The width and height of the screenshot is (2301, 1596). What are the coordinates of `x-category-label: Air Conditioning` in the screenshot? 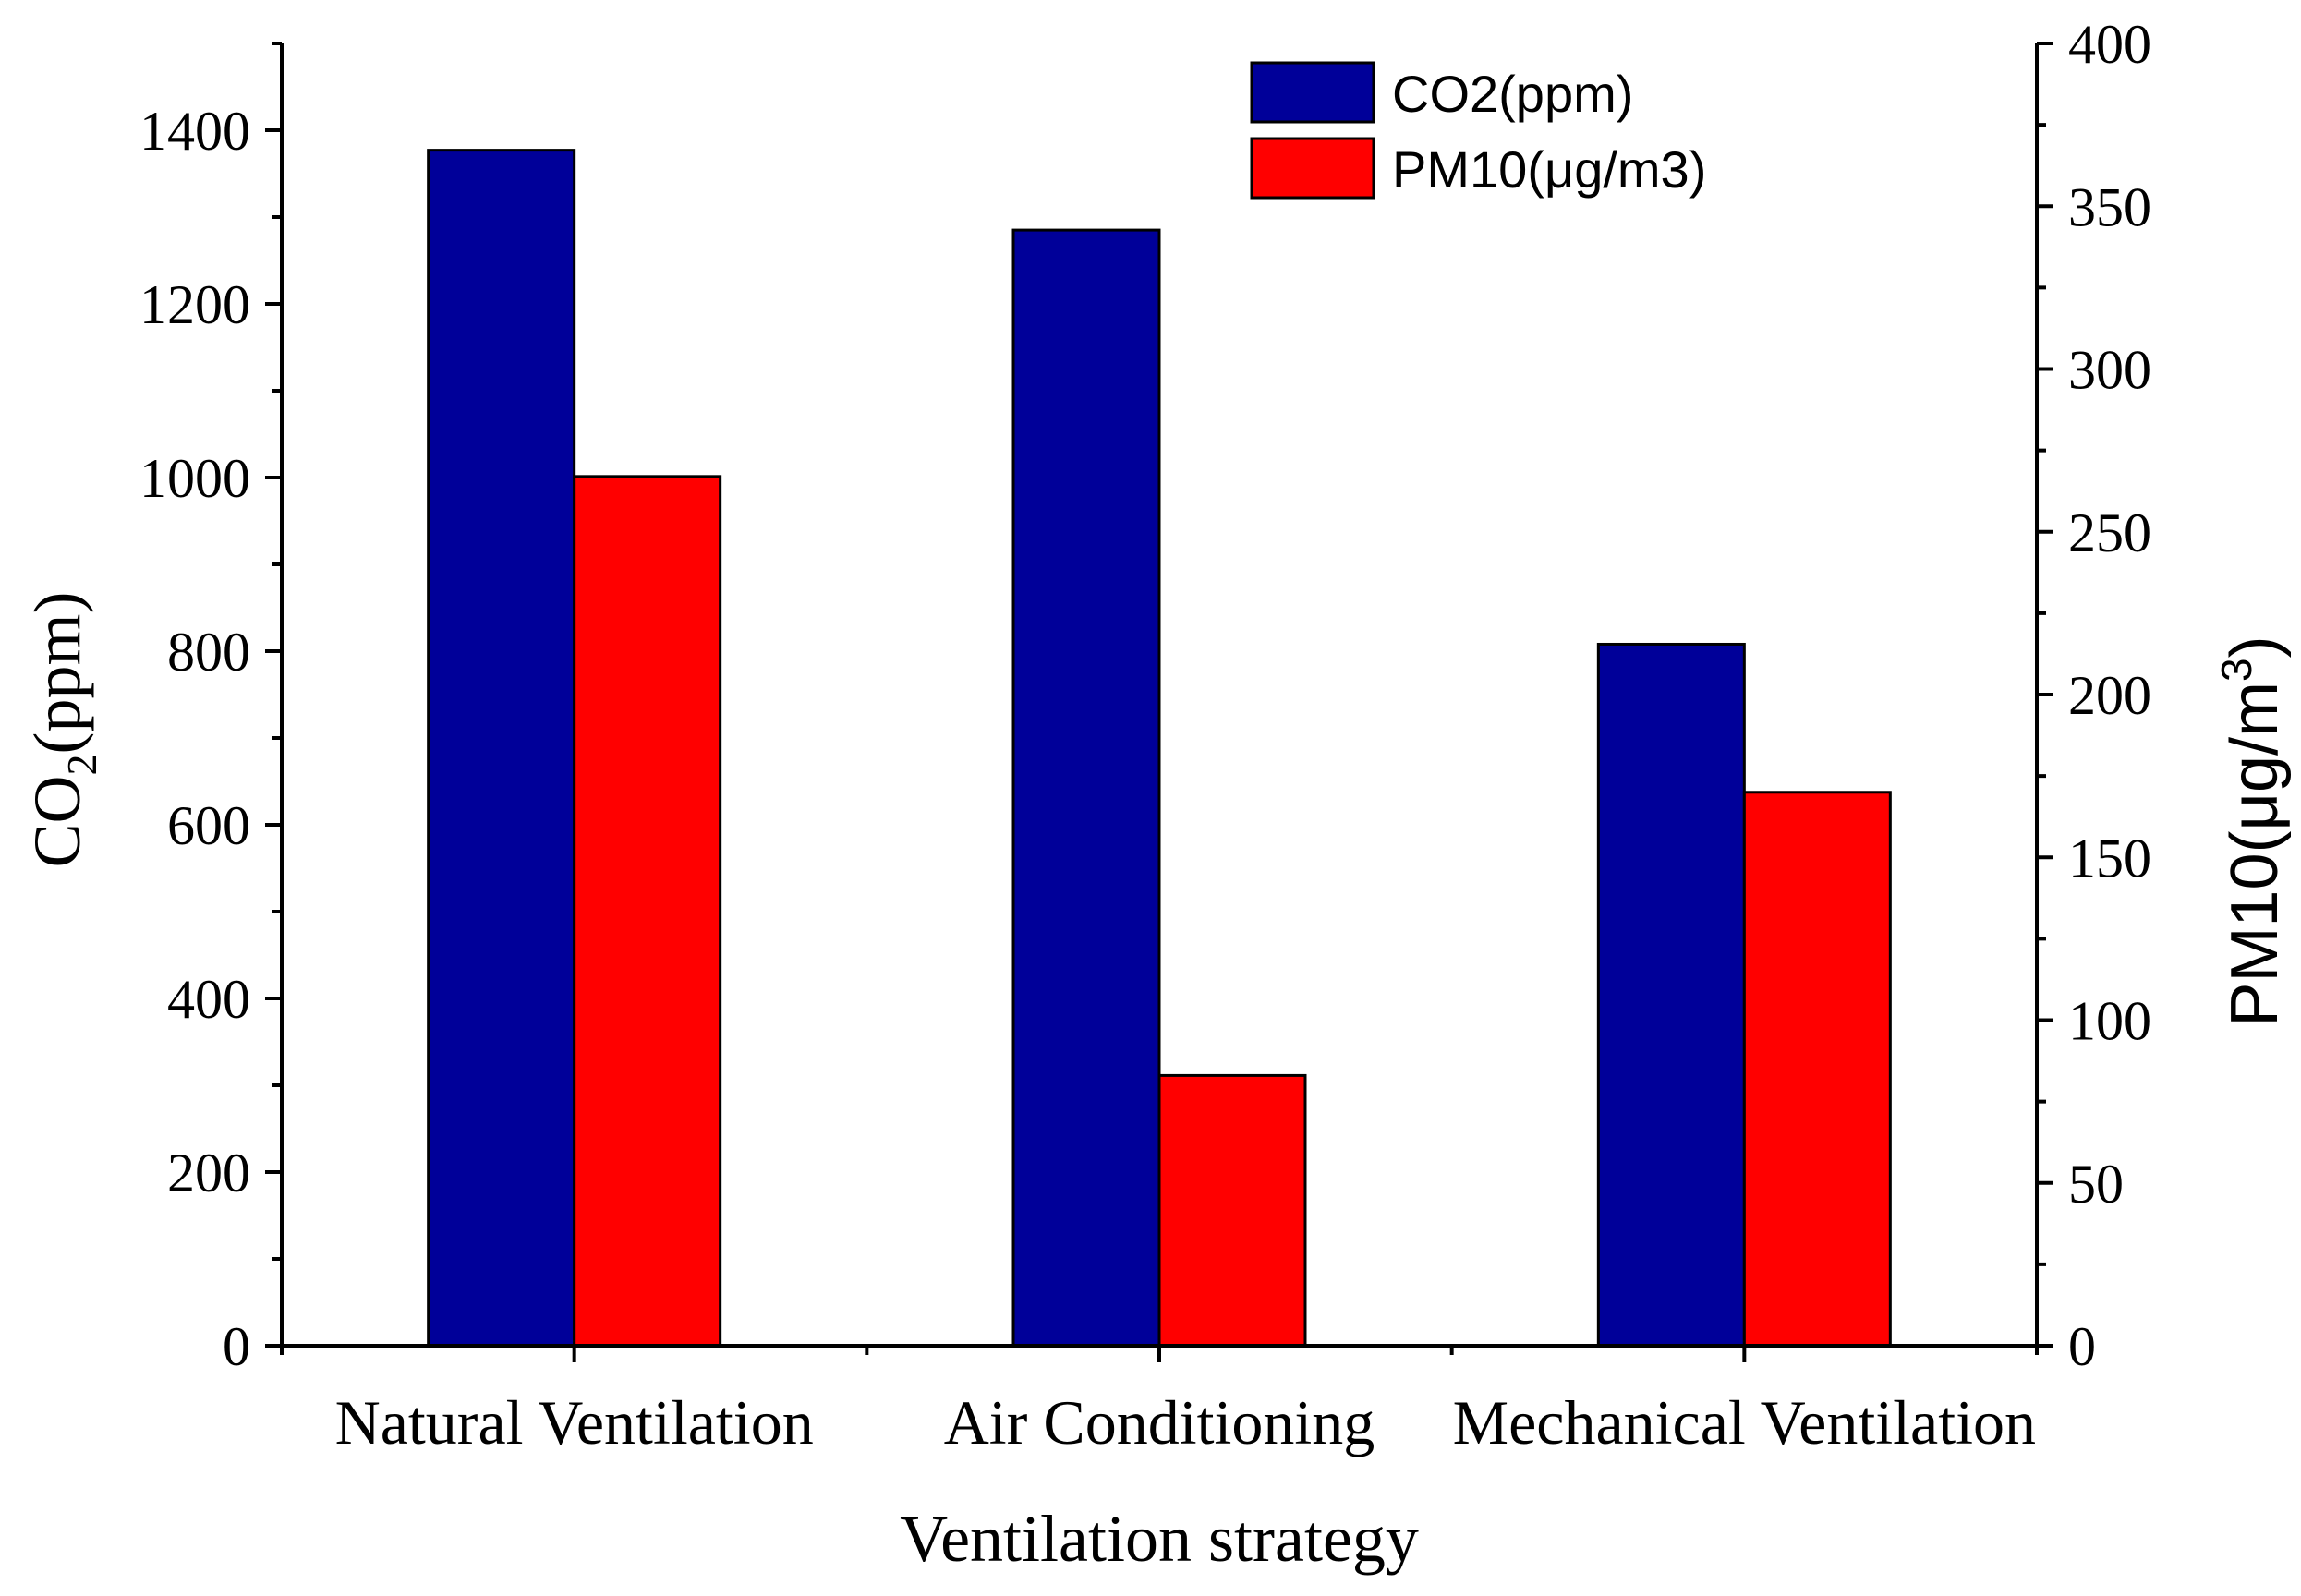 It's located at (1159, 1422).